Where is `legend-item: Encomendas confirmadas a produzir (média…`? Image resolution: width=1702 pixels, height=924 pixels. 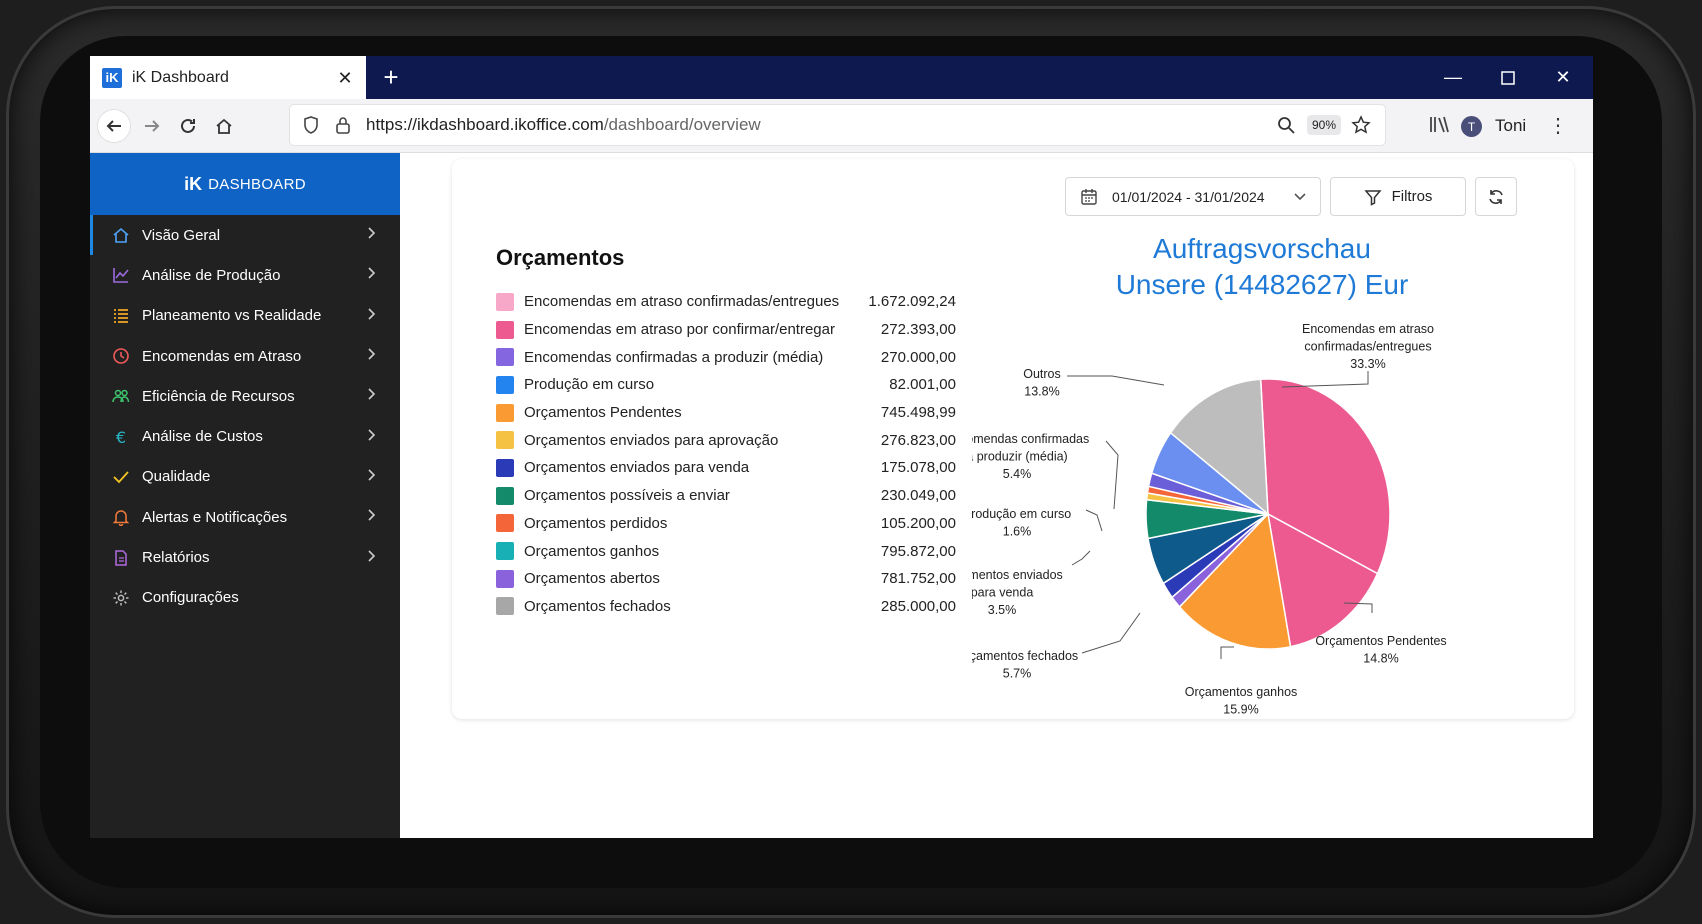 legend-item: Encomendas confirmadas a produzir (média… is located at coordinates (726, 357).